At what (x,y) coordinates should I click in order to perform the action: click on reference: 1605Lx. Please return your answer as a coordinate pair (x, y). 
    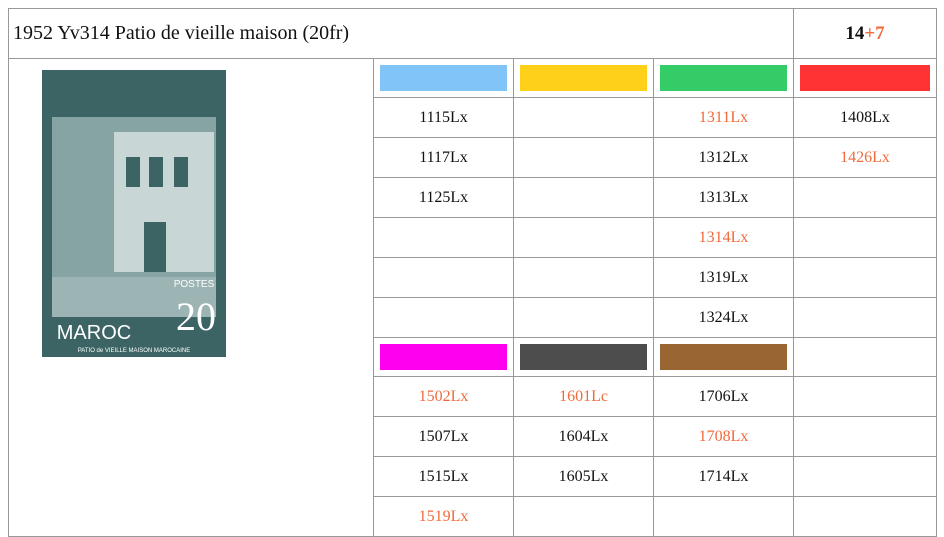
    Looking at the image, I should click on (583, 476).